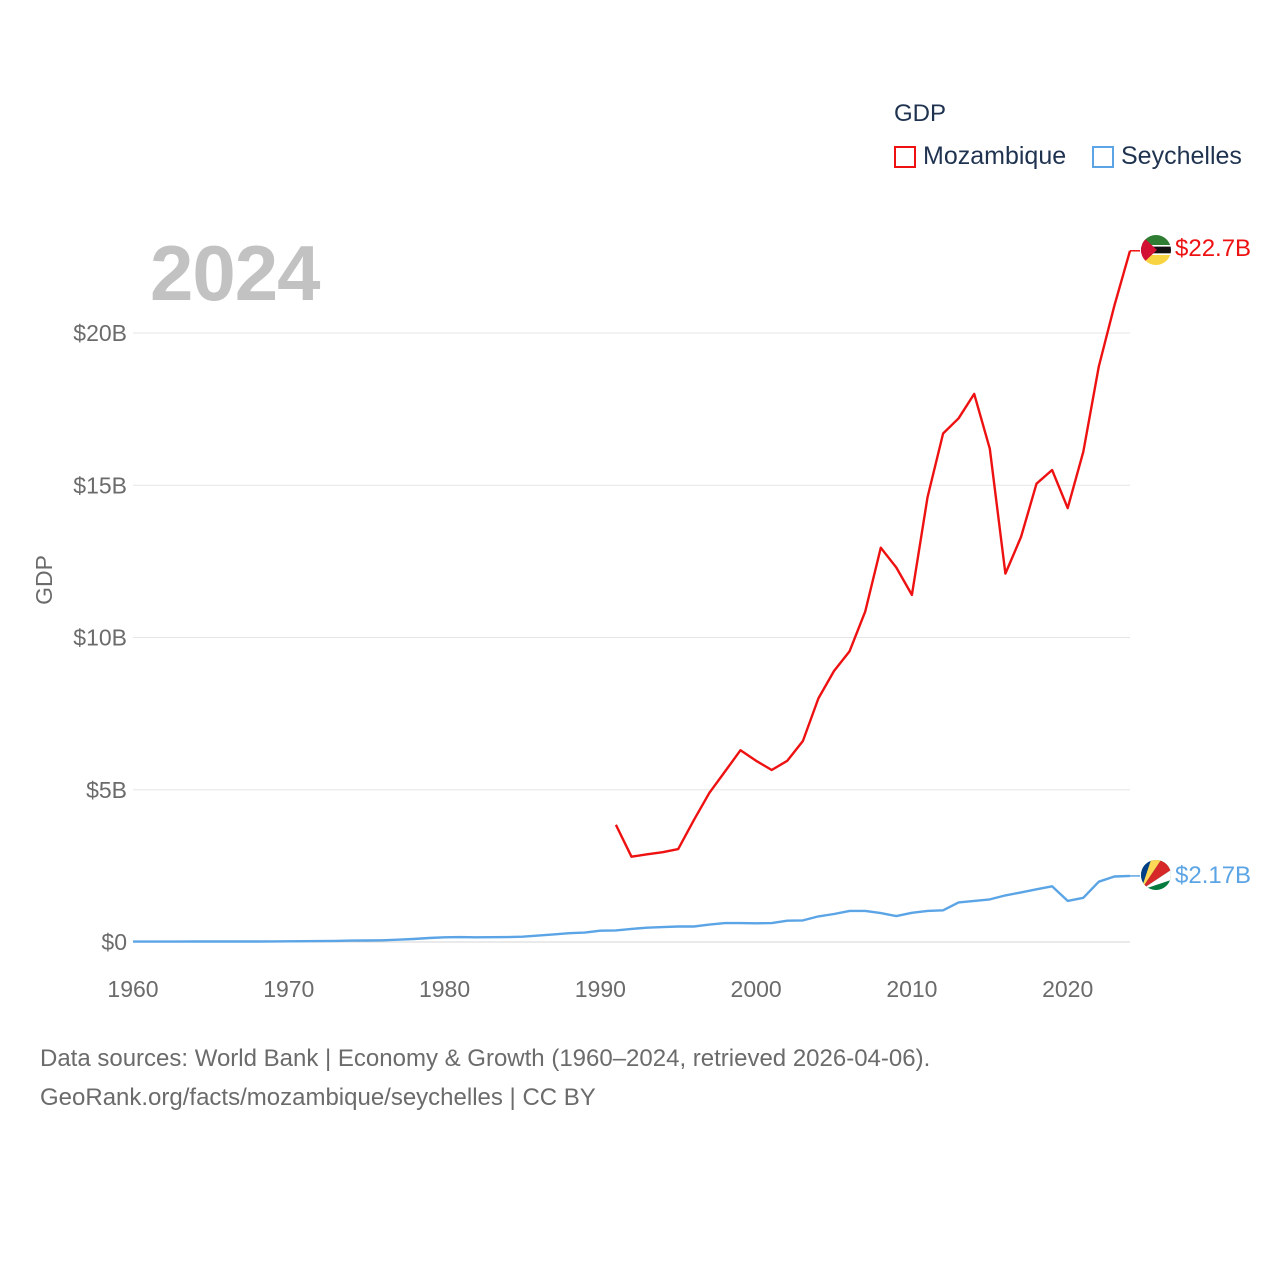  What do you see at coordinates (911, 989) in the screenshot?
I see `x-tick-label: 2010` at bounding box center [911, 989].